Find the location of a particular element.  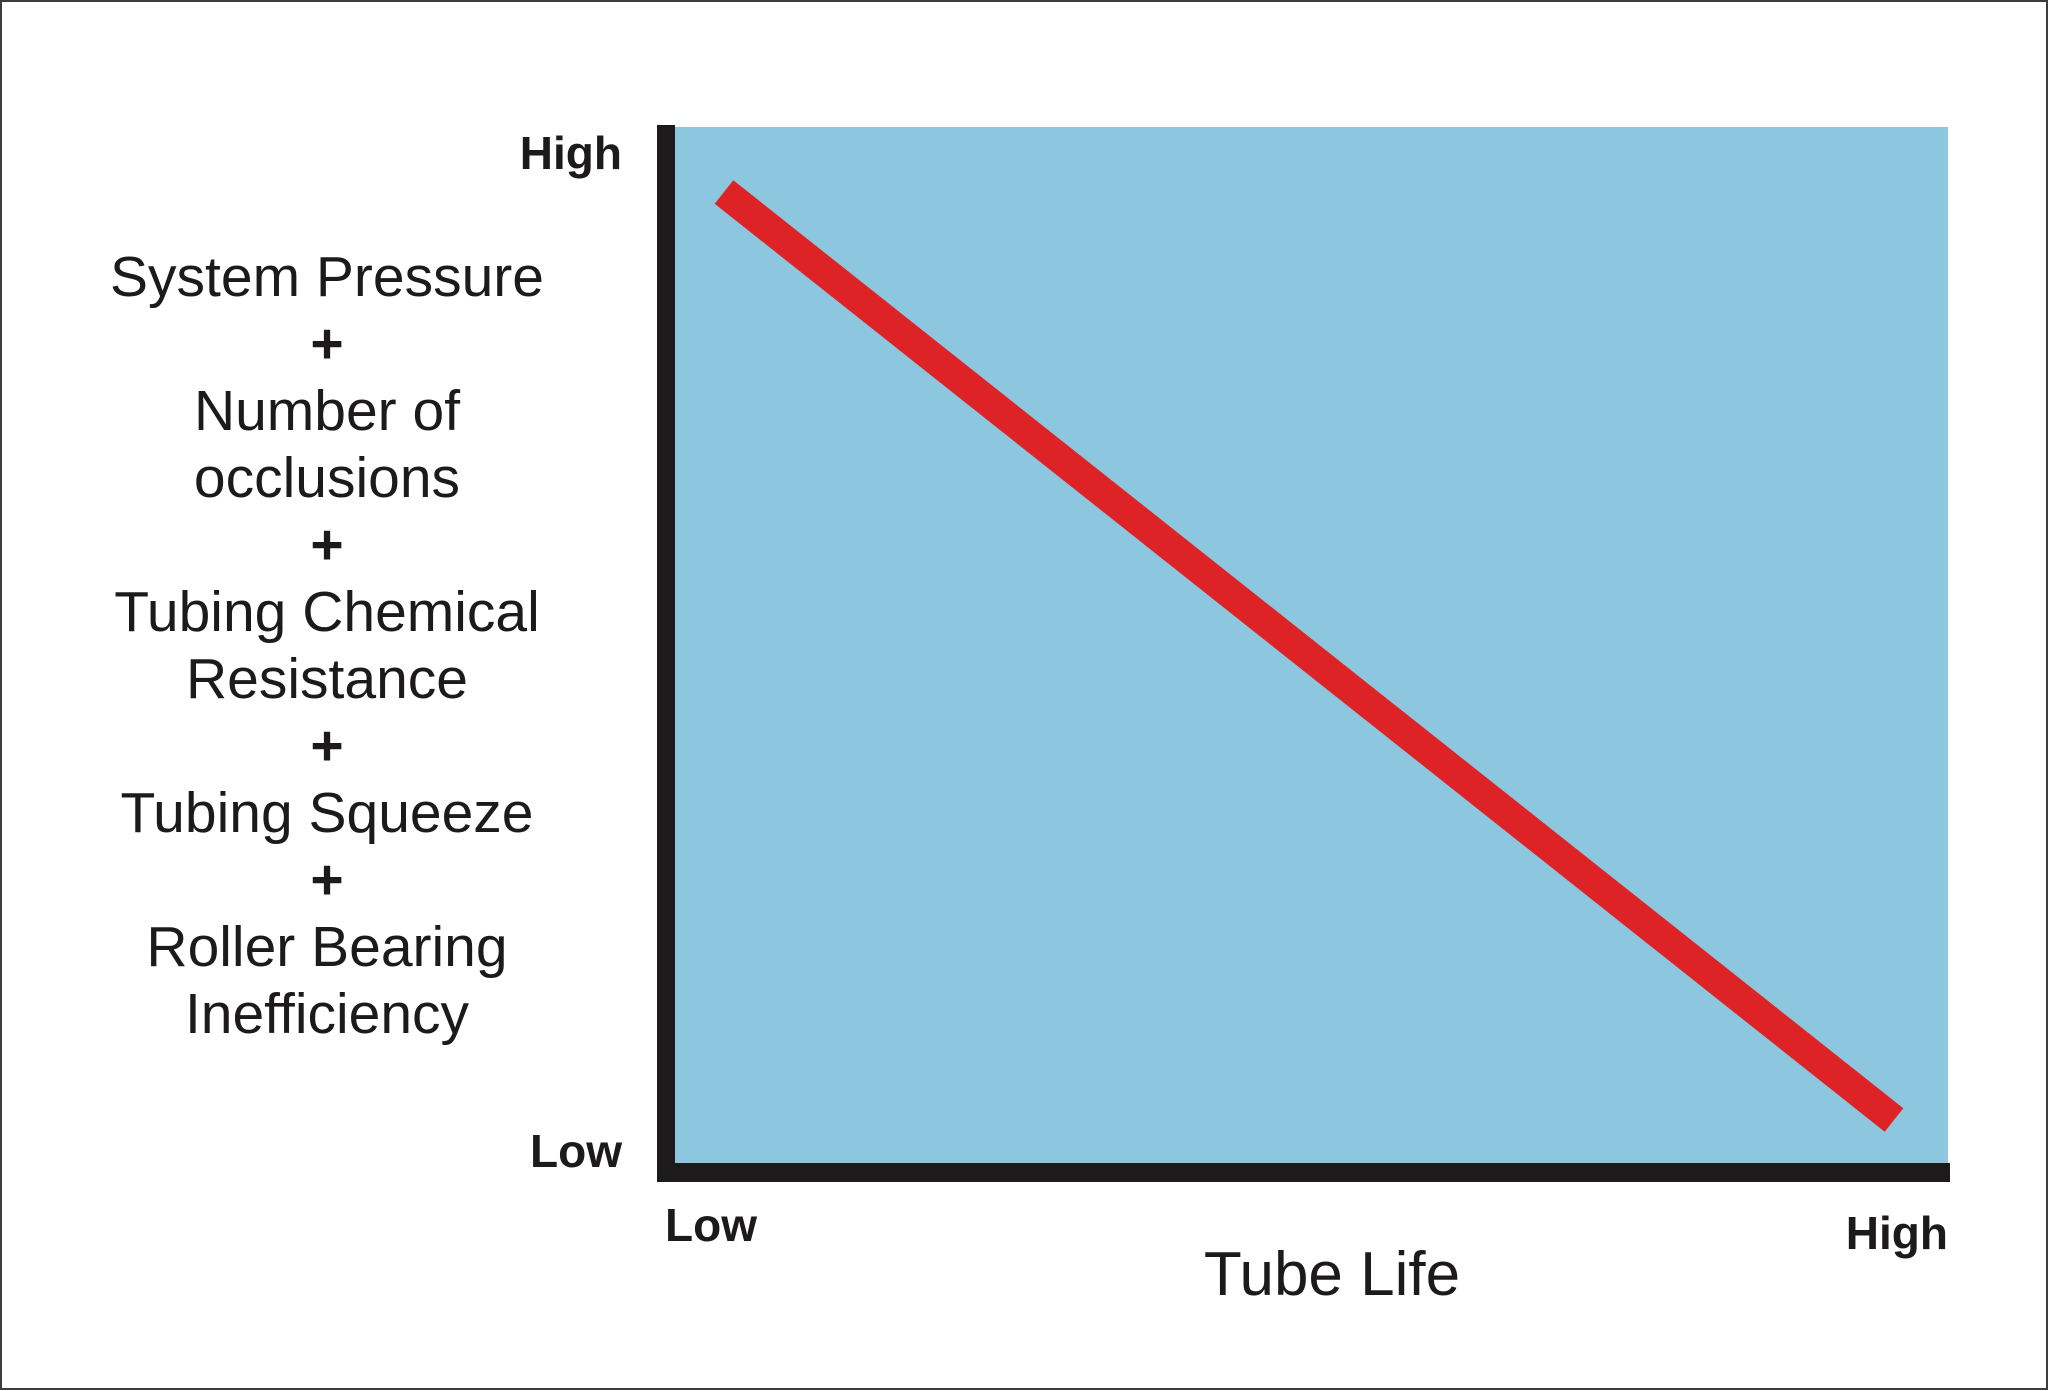

x-axis-low-label: Low is located at coordinates (711, 1225).